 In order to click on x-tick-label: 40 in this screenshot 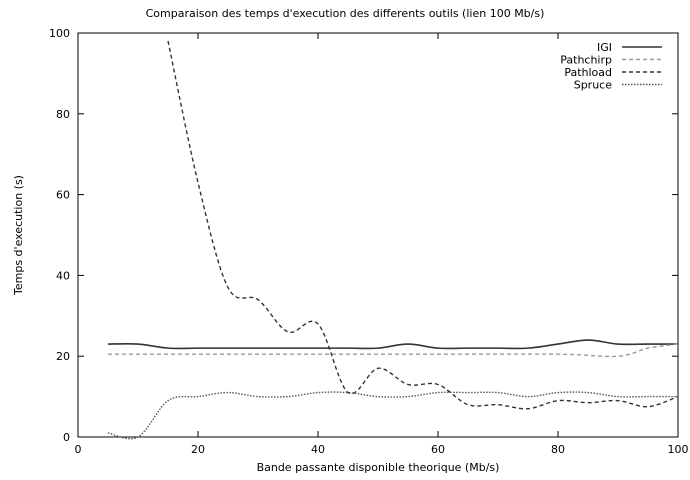, I will do `click(318, 449)`.